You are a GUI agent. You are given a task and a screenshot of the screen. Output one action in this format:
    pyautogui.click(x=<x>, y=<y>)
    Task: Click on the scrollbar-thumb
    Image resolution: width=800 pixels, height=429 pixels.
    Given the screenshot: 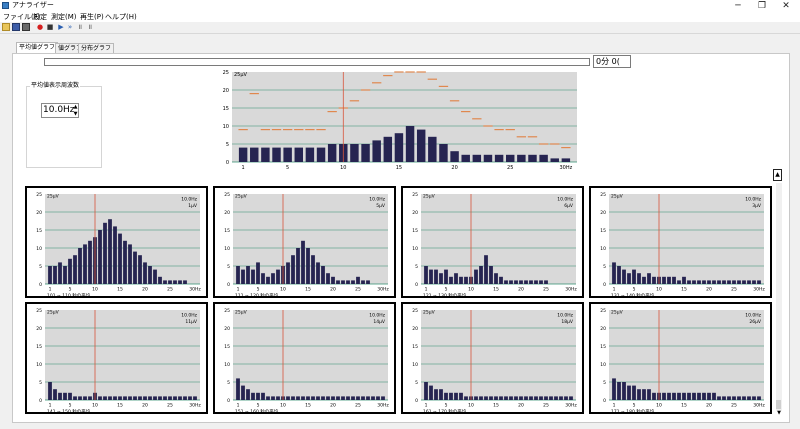 What is the action you would take?
    pyautogui.click(x=778, y=404)
    